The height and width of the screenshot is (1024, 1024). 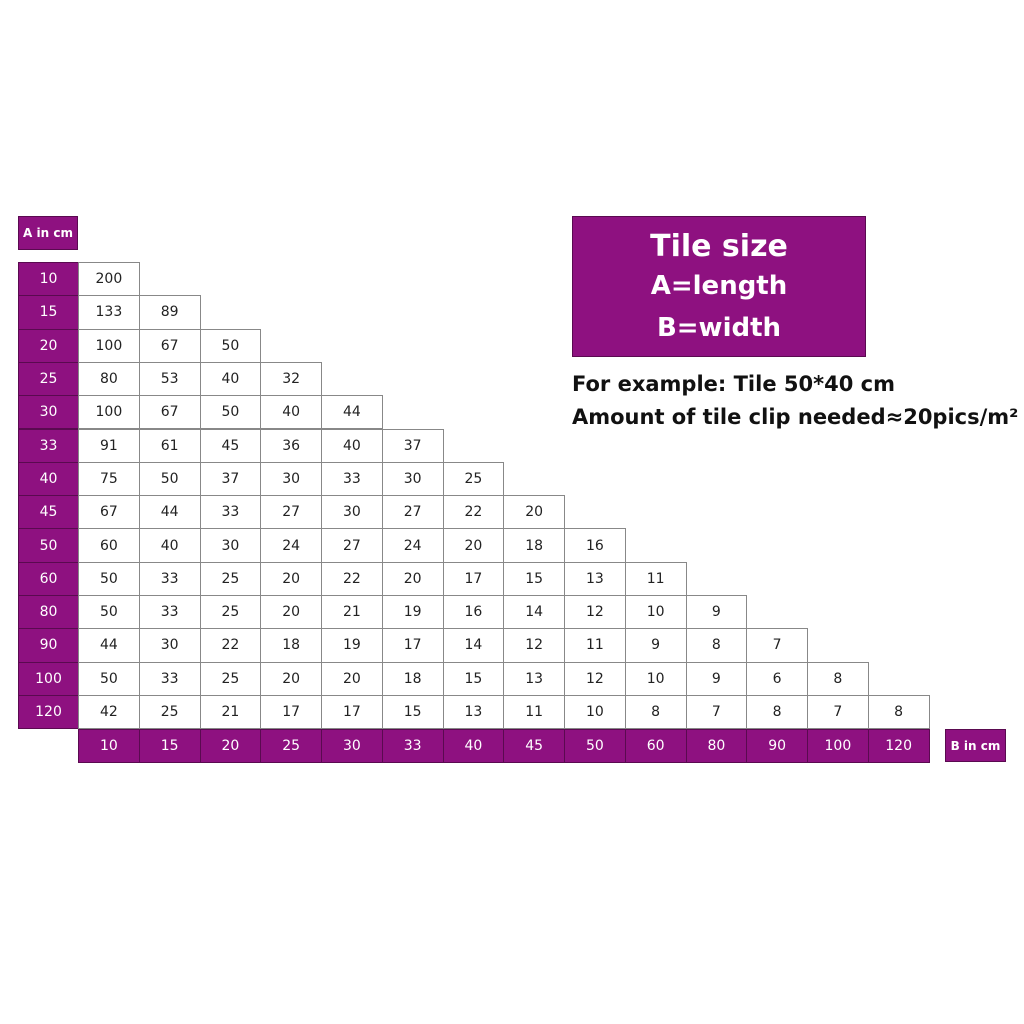 I want to click on table-cell: 19, so click(x=412, y=612).